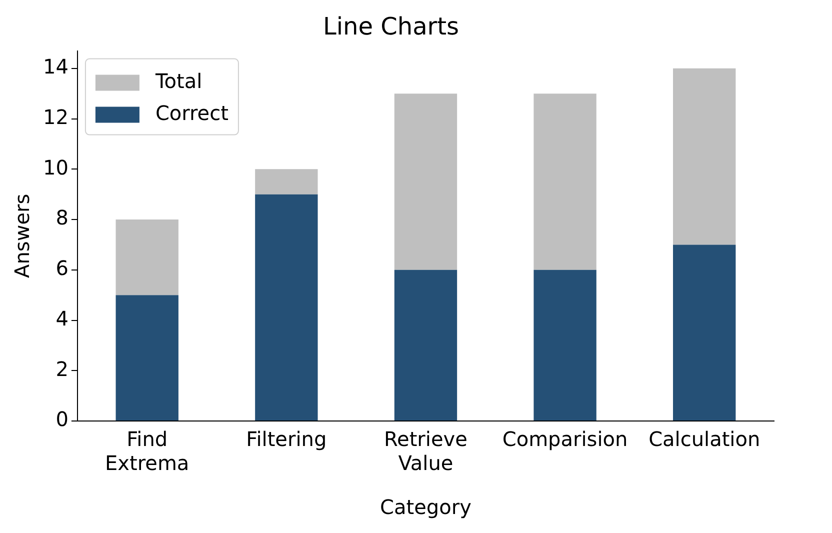 The height and width of the screenshot is (533, 832). Describe the element at coordinates (565, 439) in the screenshot. I see `x-tick-label: Comparision` at that location.